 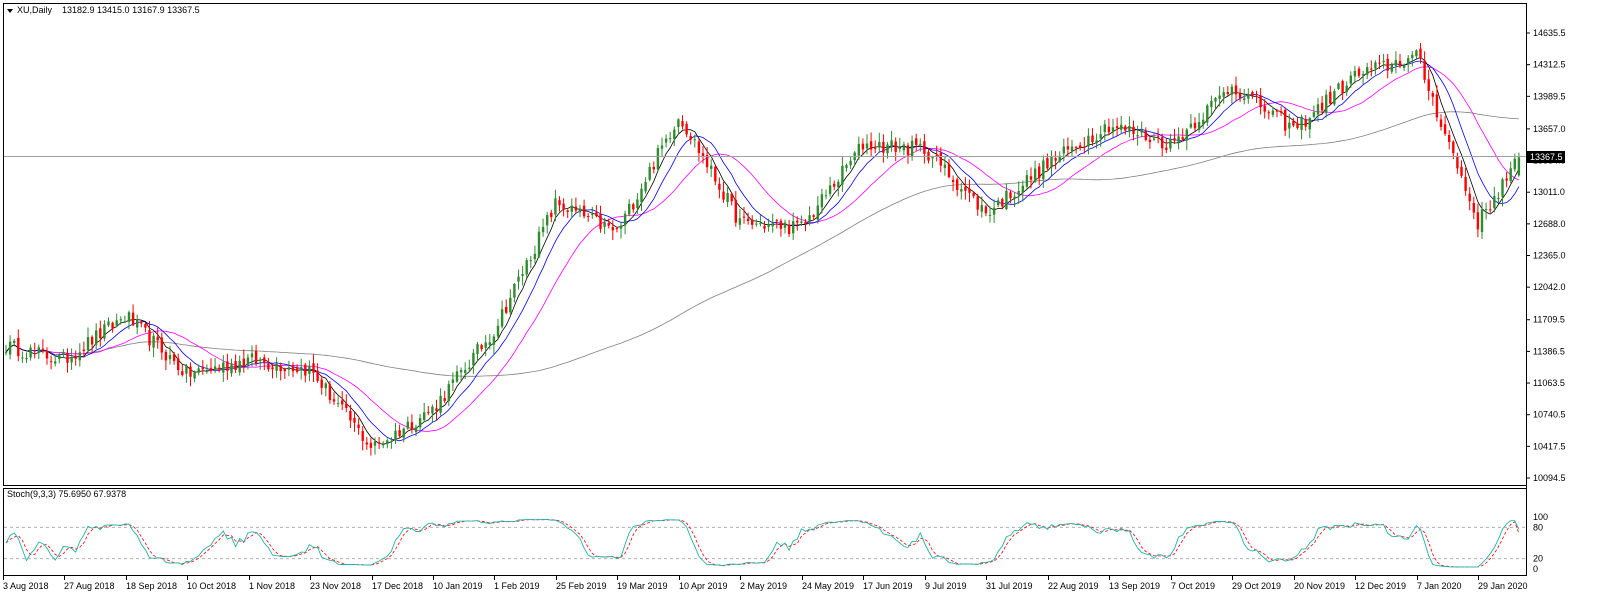 I want to click on time-label: 7 Jan 2020, so click(x=1439, y=586).